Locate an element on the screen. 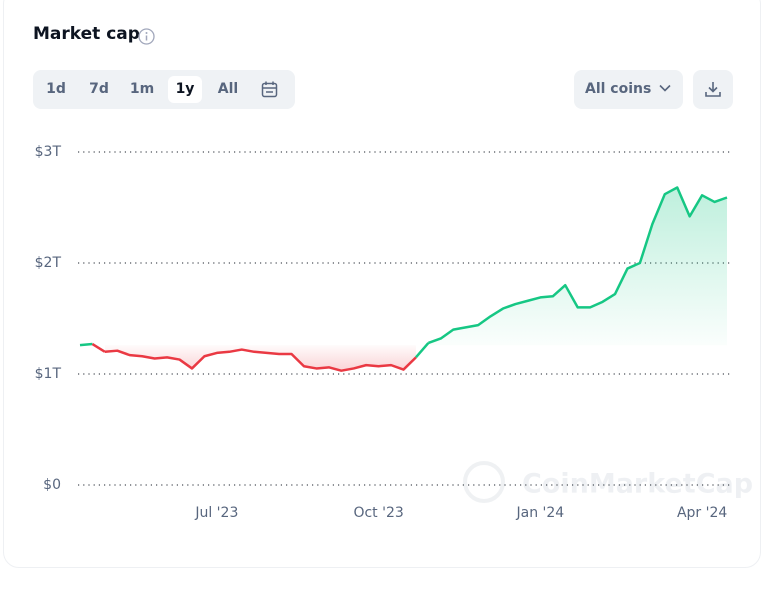 The height and width of the screenshot is (606, 768). chevron-icon is located at coordinates (665, 88).